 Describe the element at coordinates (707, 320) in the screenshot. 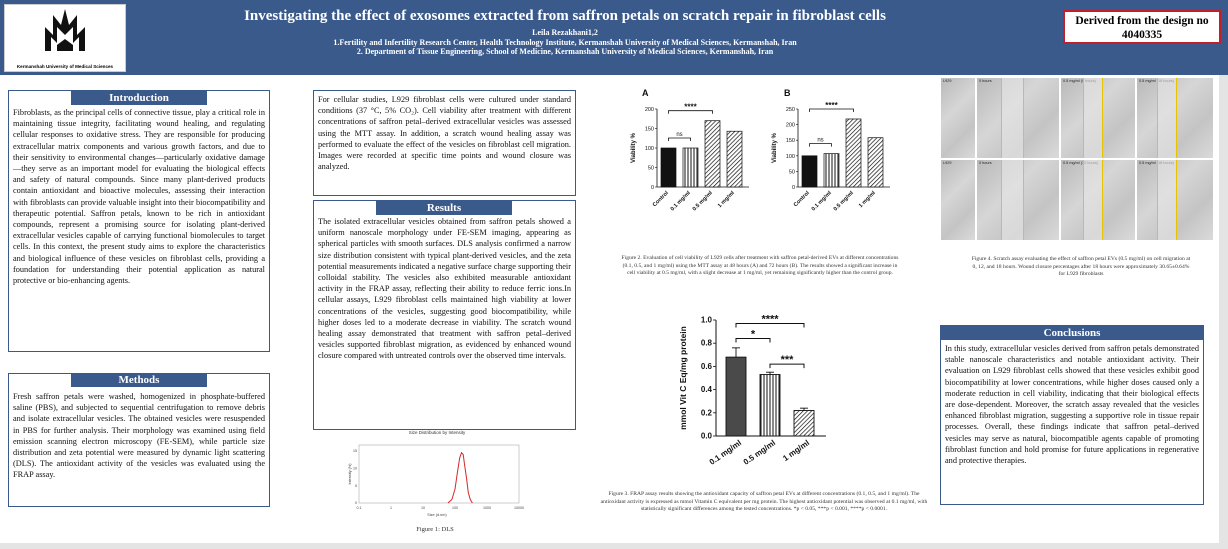

I see `frap-y-tick-label: 1.0` at that location.